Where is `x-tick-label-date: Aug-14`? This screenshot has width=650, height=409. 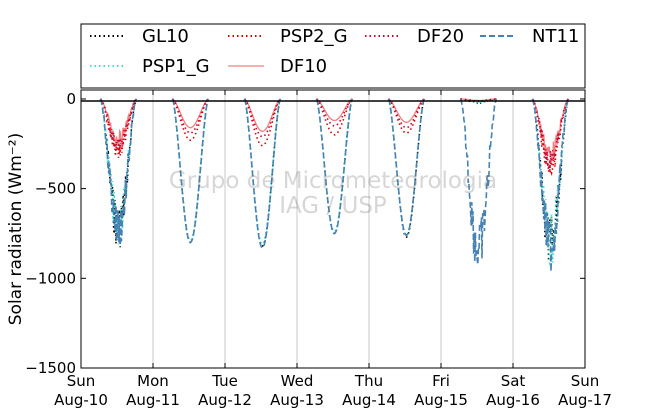
x-tick-label-date: Aug-14 is located at coordinates (369, 400).